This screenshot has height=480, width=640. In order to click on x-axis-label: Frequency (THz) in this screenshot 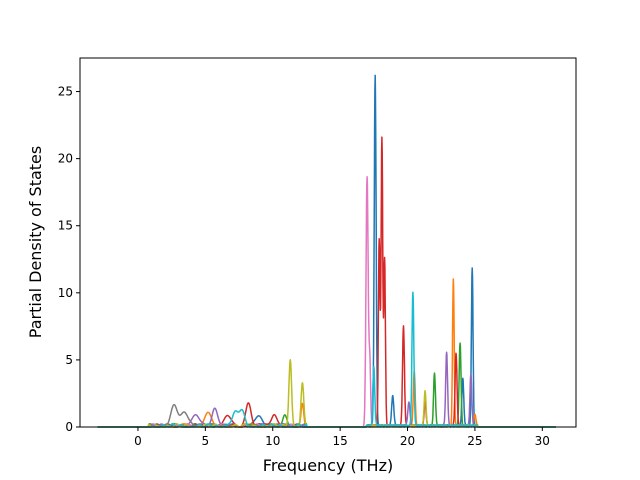, I will do `click(328, 465)`.